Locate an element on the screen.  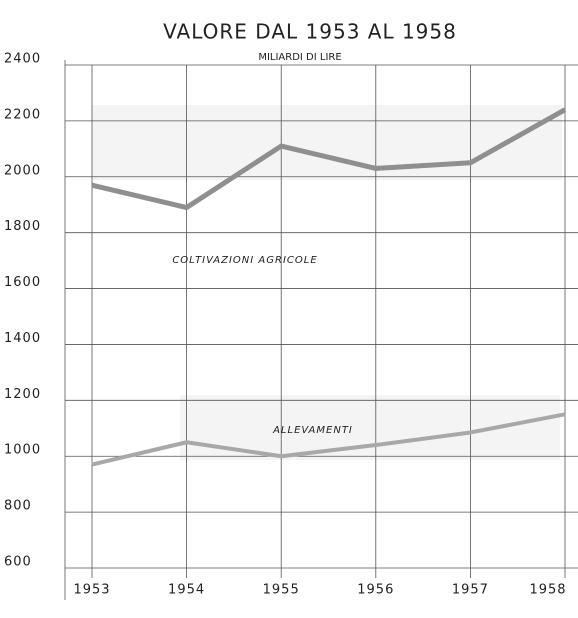
x-tick-label: 1954 is located at coordinates (186, 590).